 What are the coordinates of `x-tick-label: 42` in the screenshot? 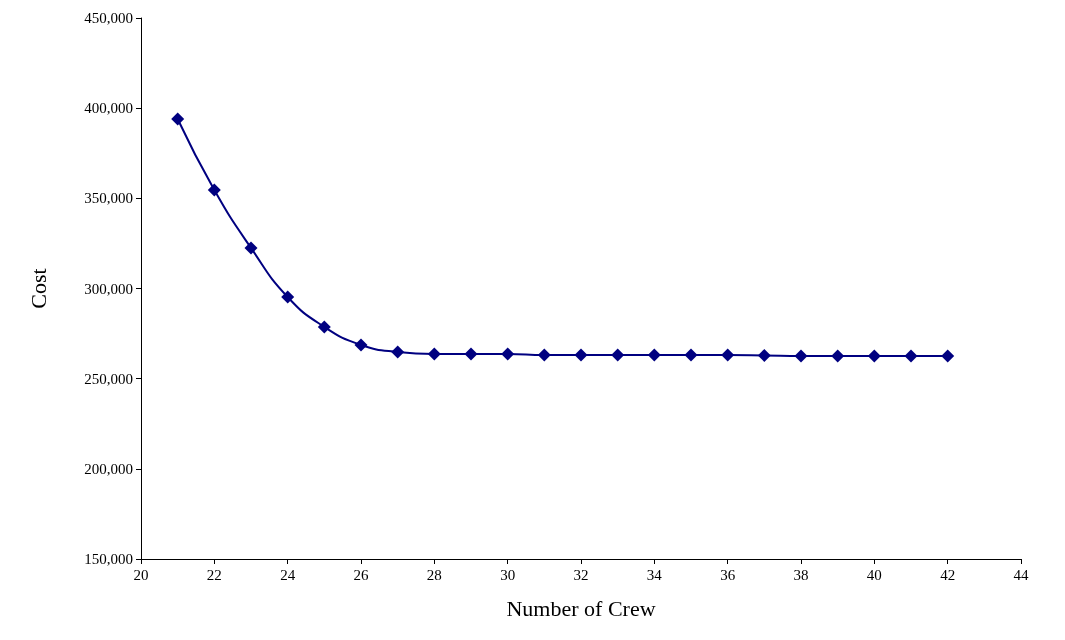 It's located at (948, 574).